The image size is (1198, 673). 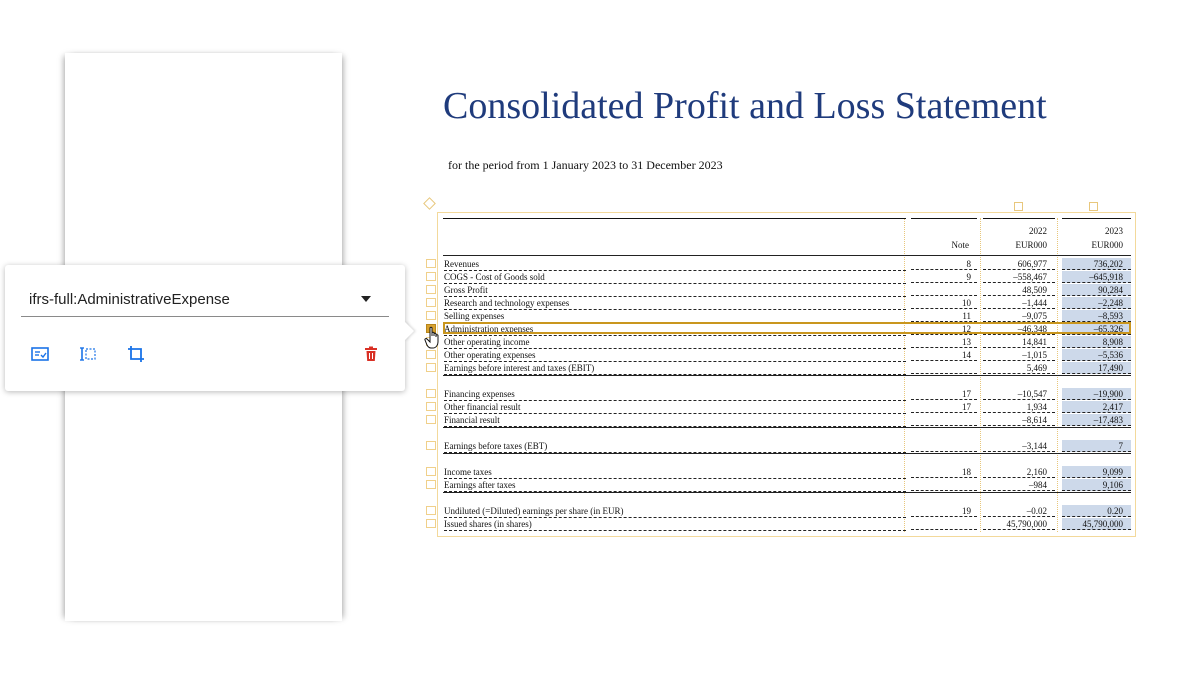 What do you see at coordinates (1096, 485) in the screenshot?
I see `row-value-2023: 9,106` at bounding box center [1096, 485].